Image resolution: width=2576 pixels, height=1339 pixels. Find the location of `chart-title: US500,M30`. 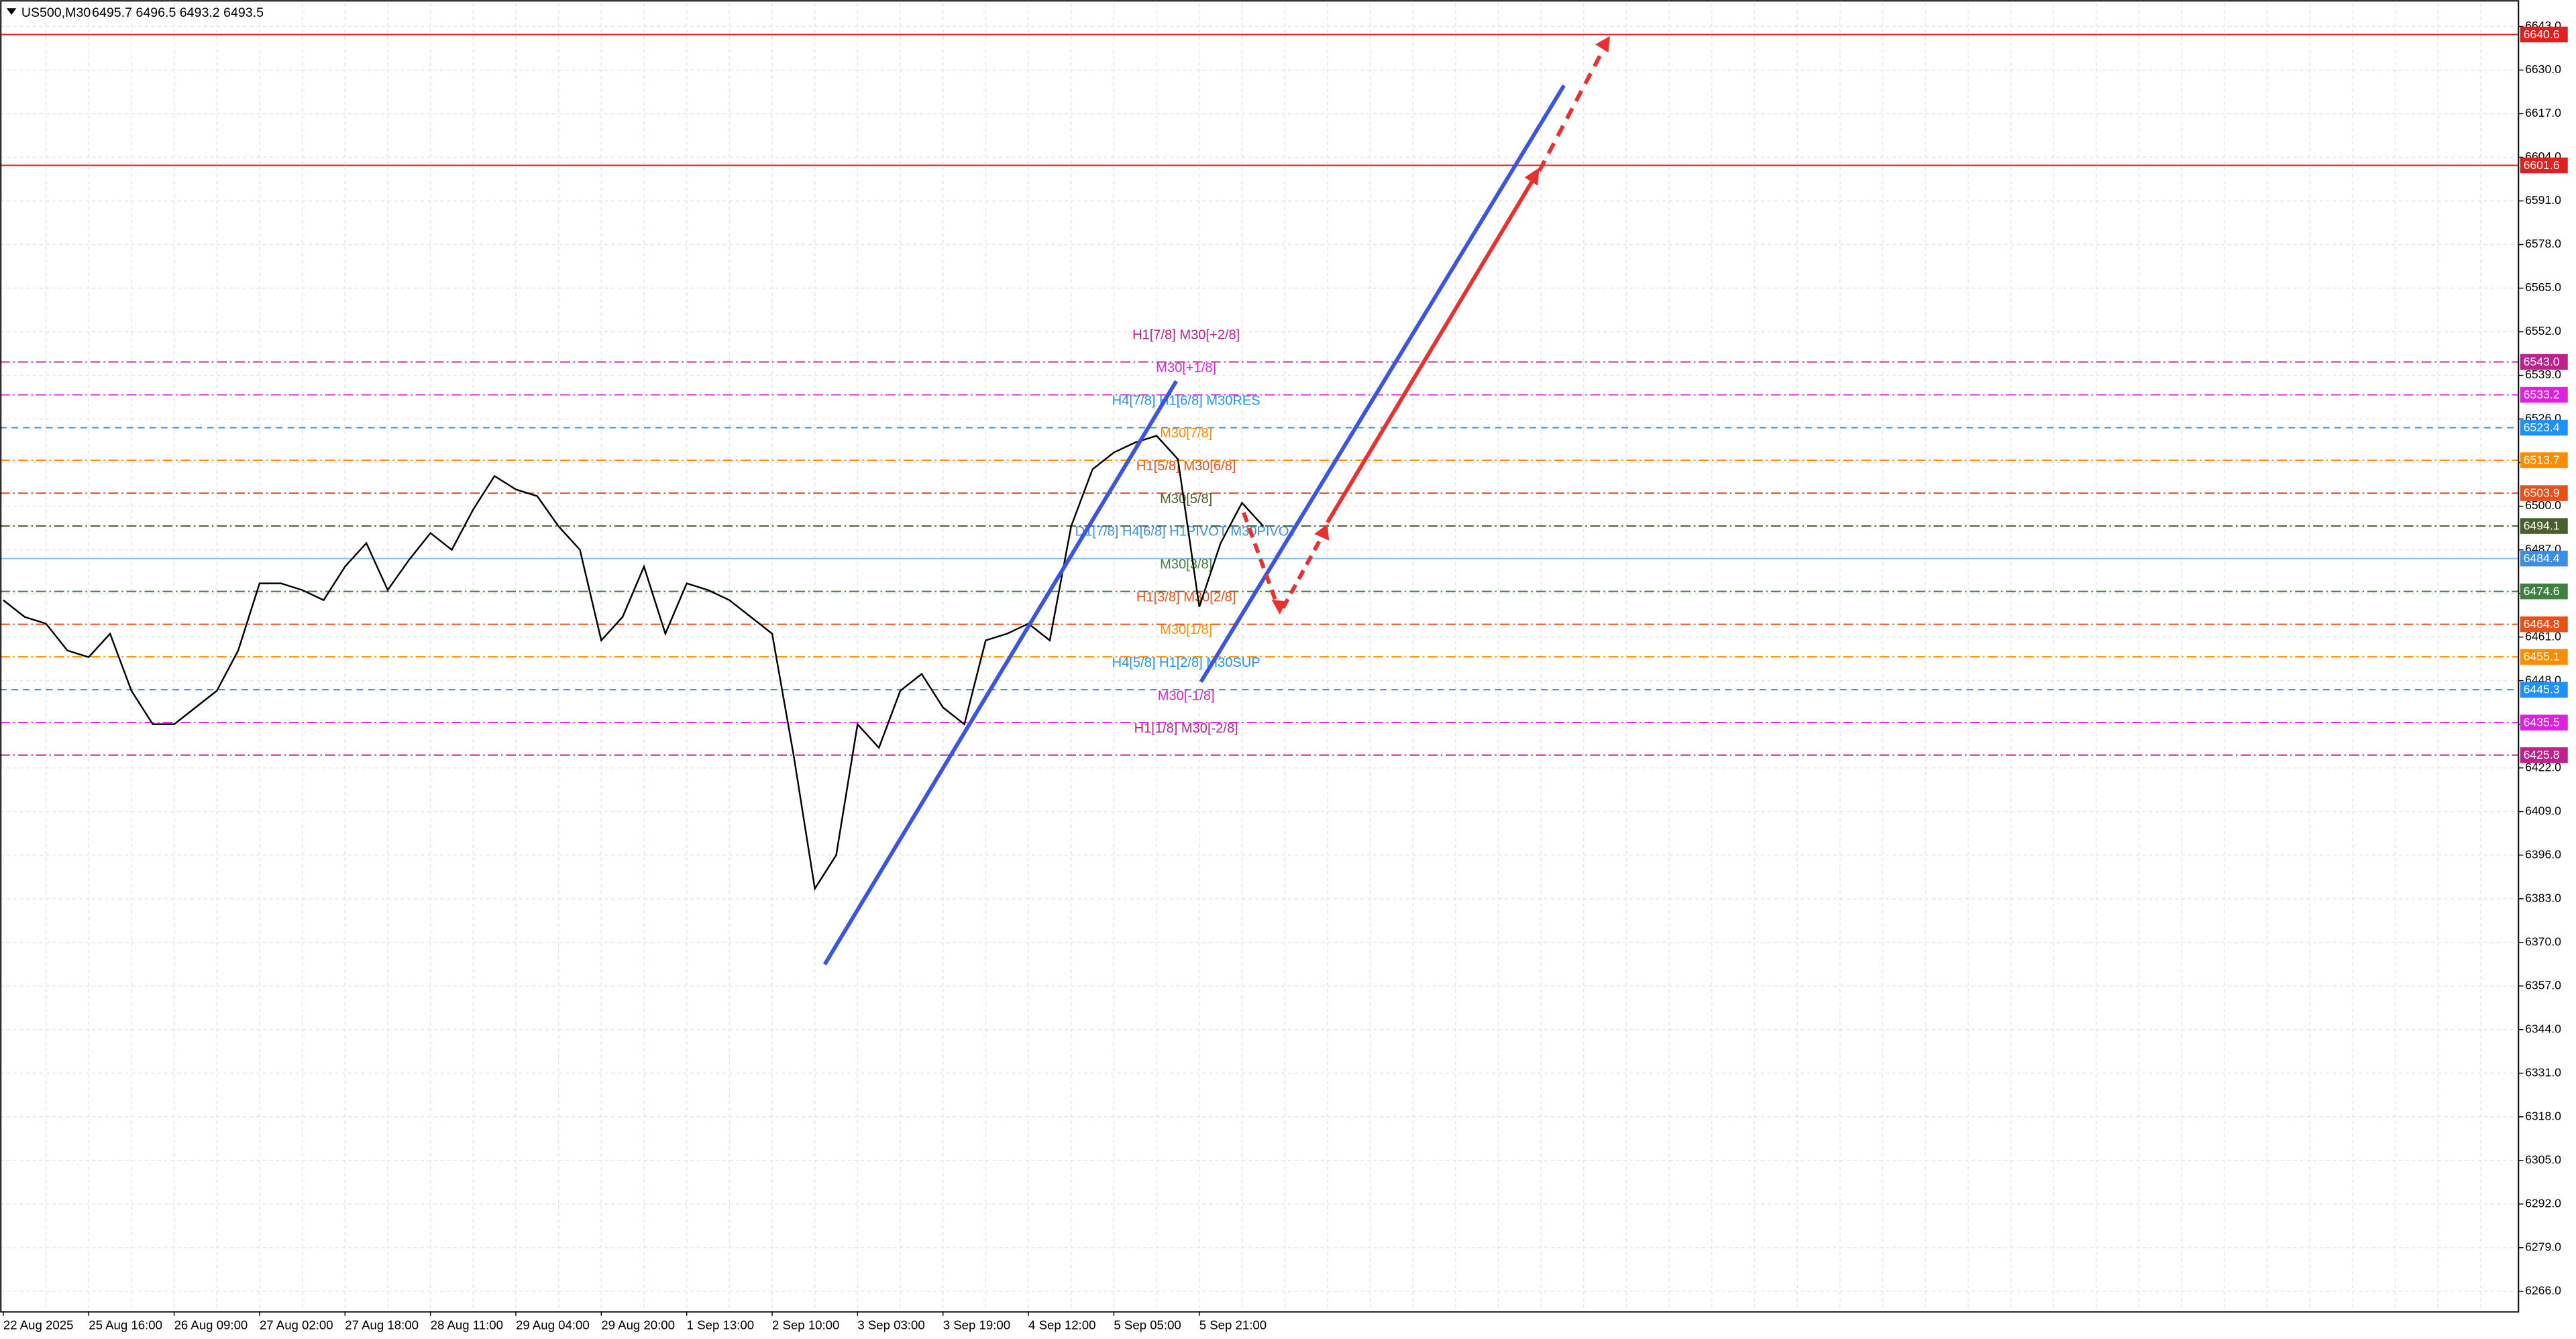

chart-title: US500,M30 is located at coordinates (56, 12).